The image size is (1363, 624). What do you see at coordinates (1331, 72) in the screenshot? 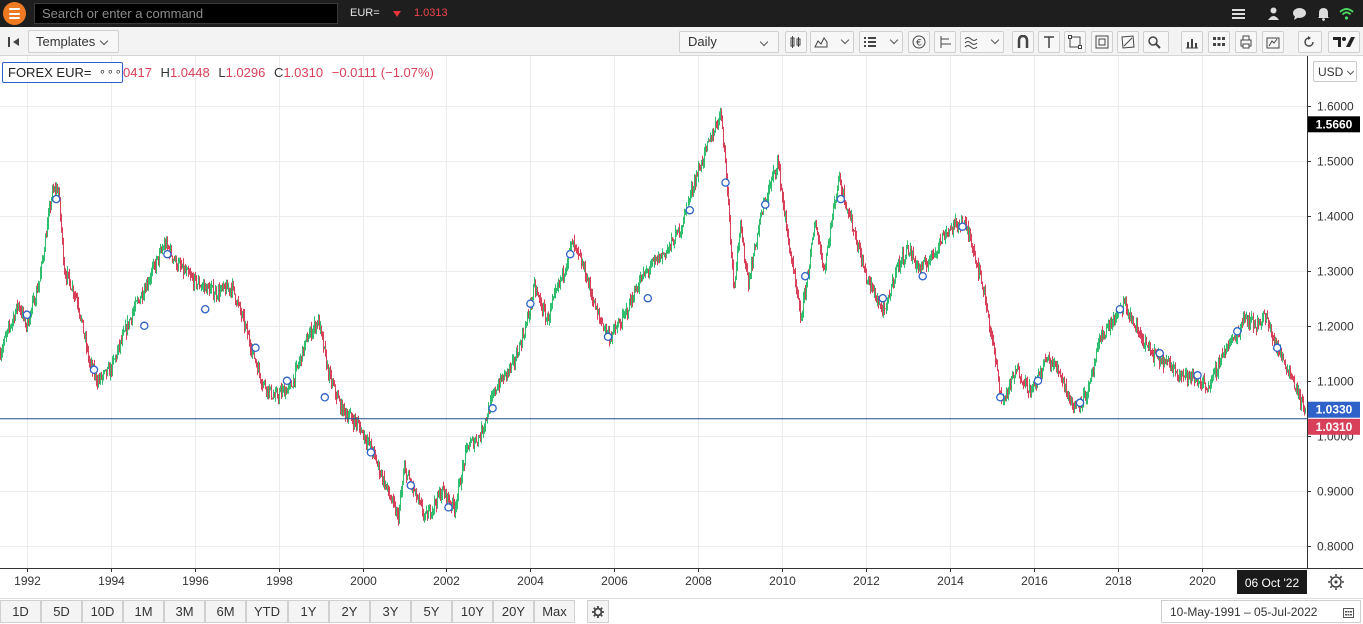
I see `currency-label: USD` at bounding box center [1331, 72].